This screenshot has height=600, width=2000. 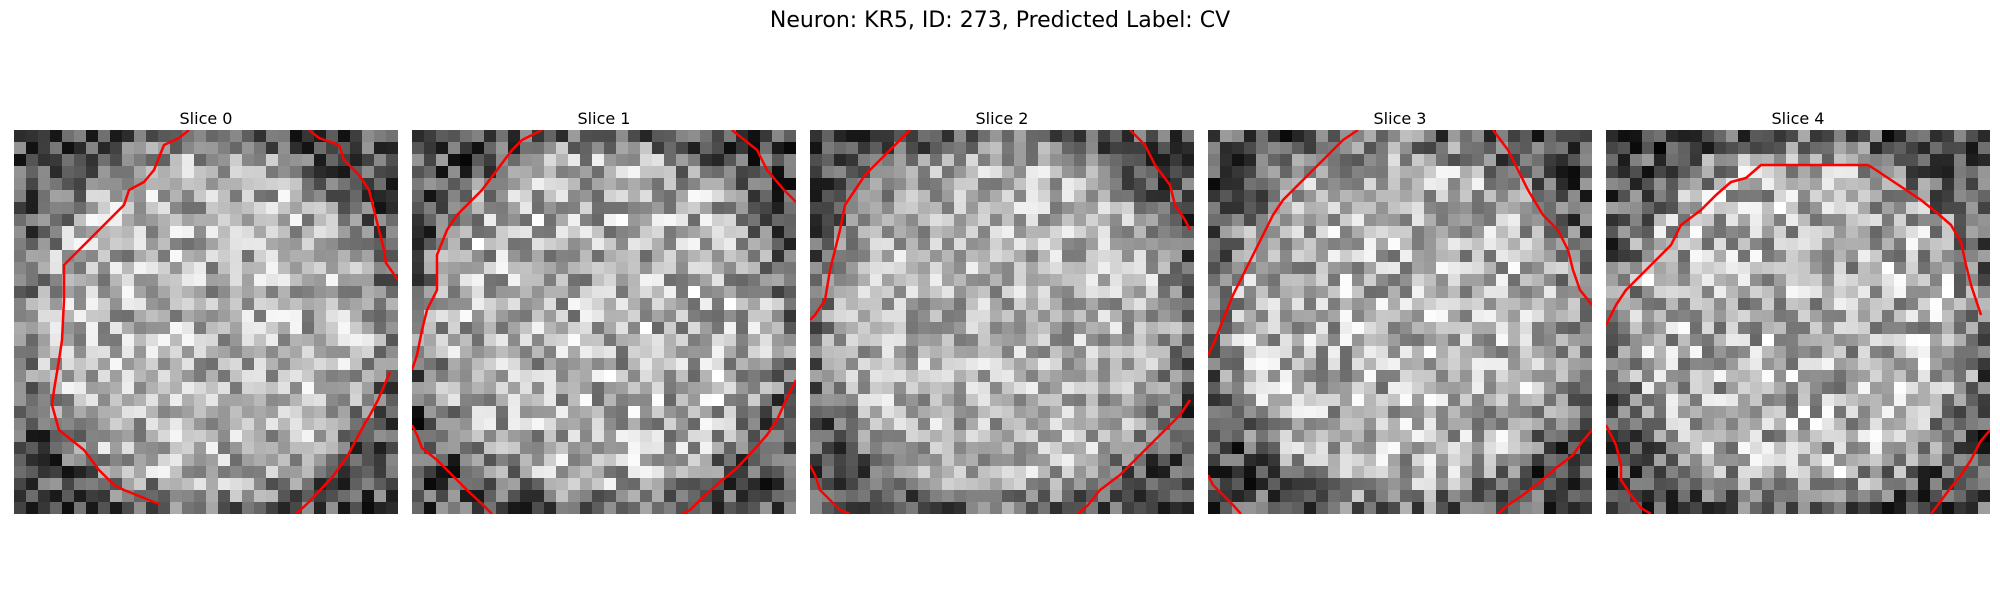 I want to click on slice-panel-1: Slice 1, so click(x=604, y=311).